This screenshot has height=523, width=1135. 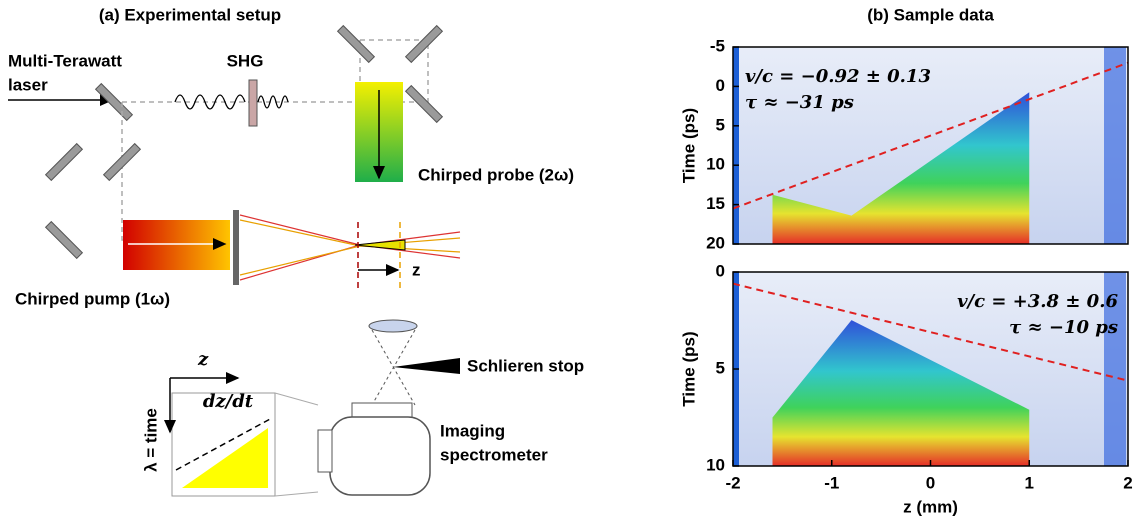 What do you see at coordinates (228, 401) in the screenshot?
I see `inset-slope-label: dz/dt` at bounding box center [228, 401].